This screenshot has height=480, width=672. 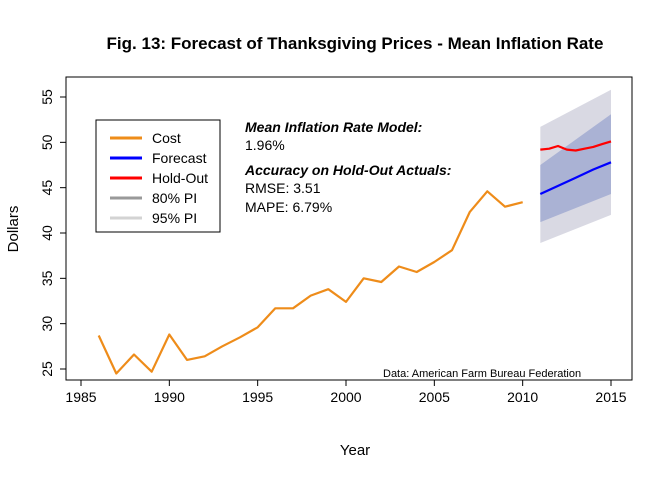 I want to click on x-axis: 1985 1990 1995 2000 2005 2010 2015, so click(x=346, y=392).